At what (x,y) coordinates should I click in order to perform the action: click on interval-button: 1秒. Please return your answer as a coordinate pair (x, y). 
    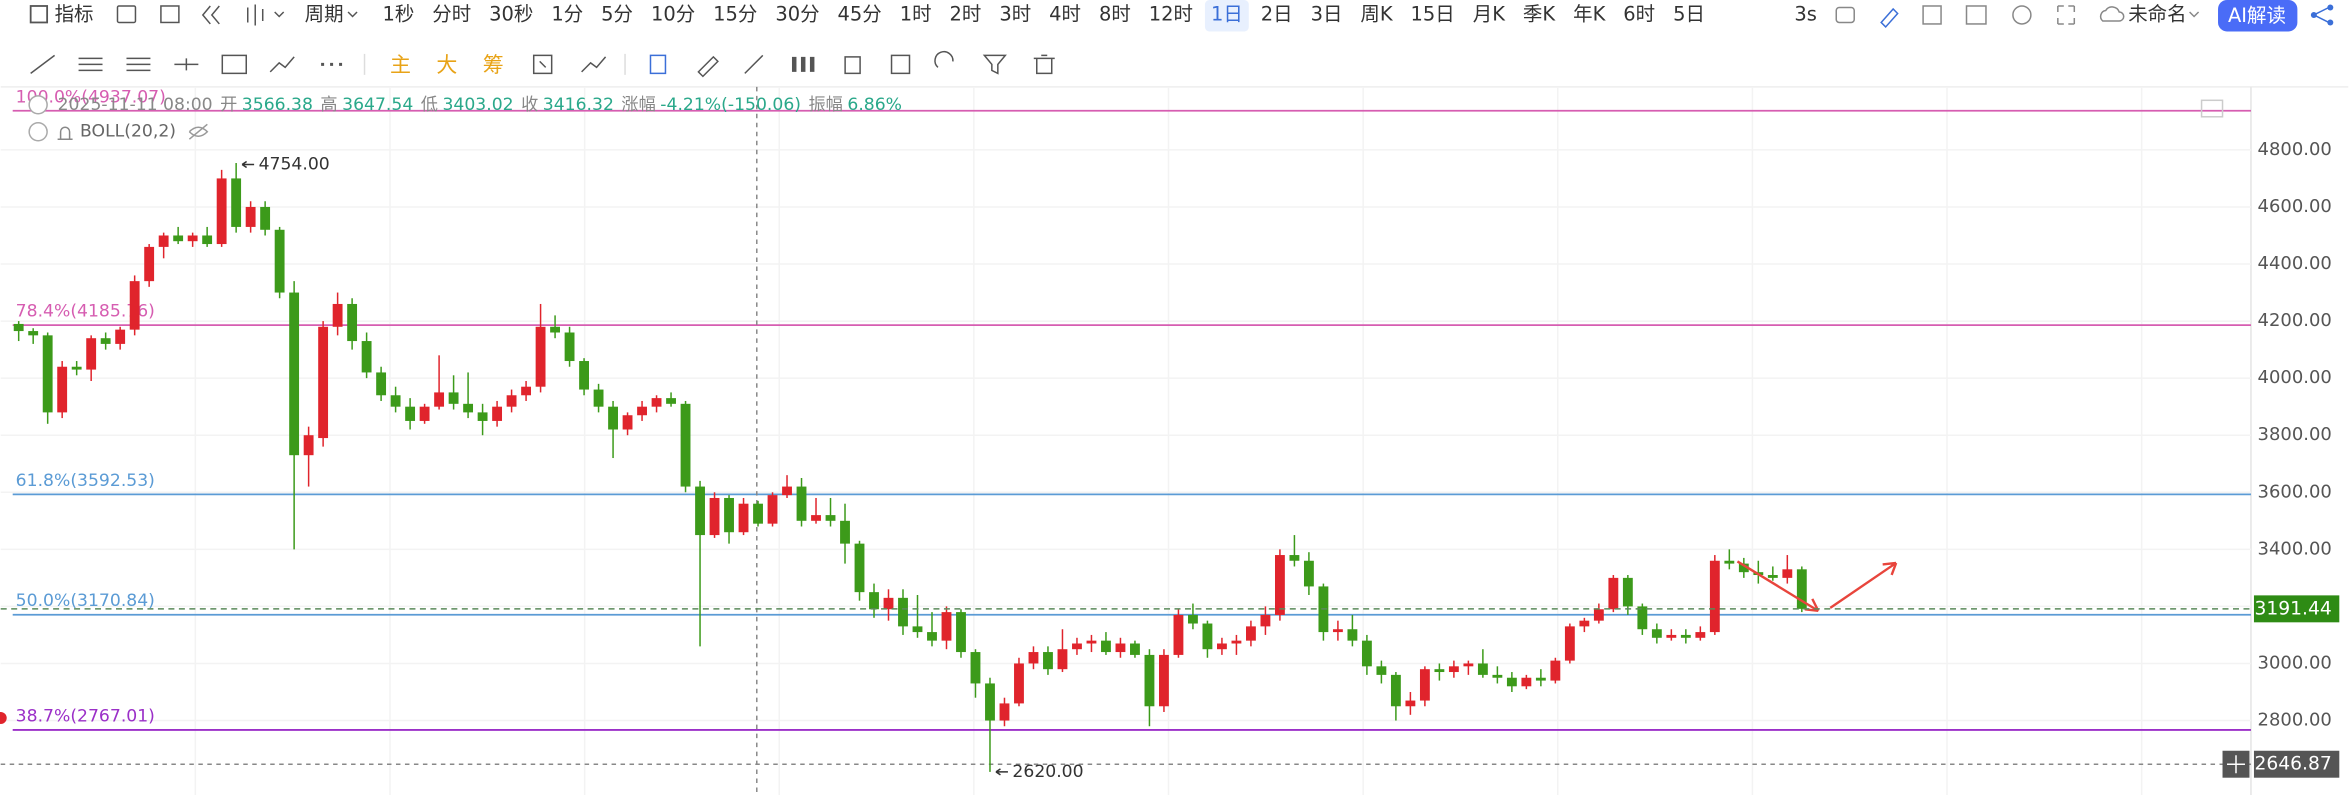
    Looking at the image, I should click on (398, 13).